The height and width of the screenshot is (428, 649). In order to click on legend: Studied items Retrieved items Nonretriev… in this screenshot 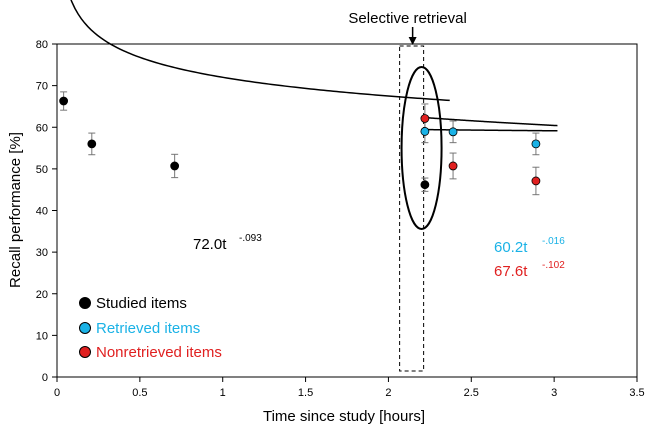, I will do `click(150, 328)`.